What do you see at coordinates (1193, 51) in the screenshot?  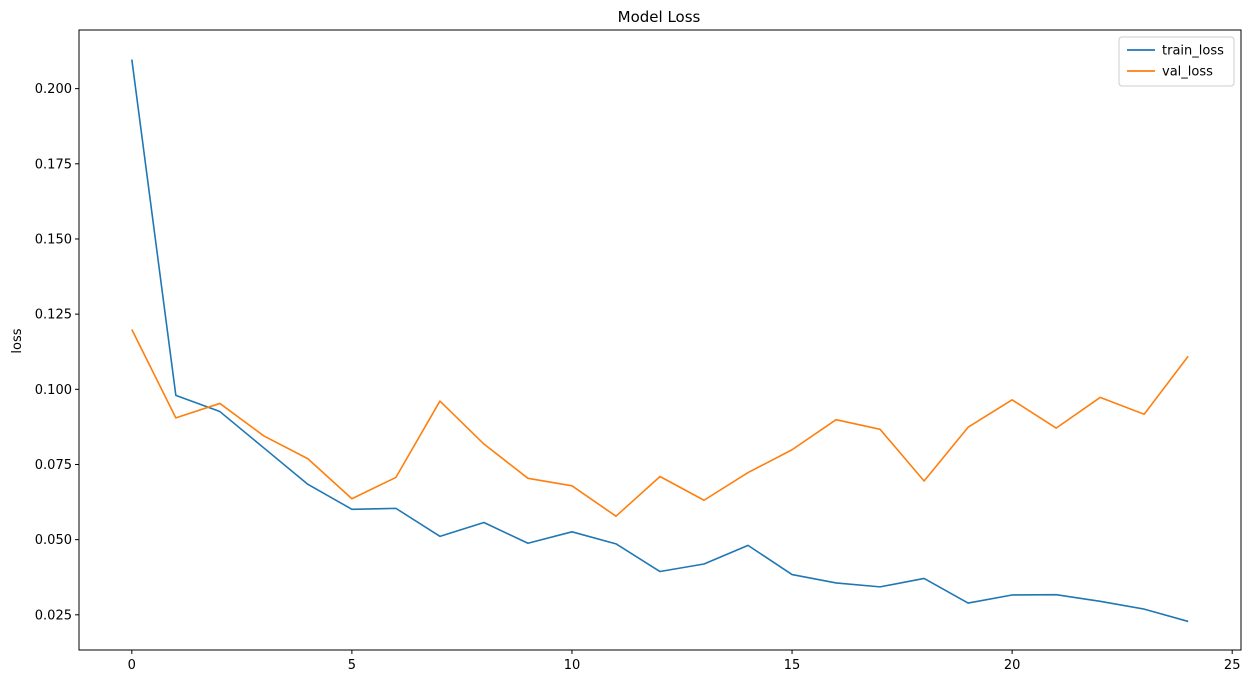 I see `legend-label-train-loss: train_loss` at bounding box center [1193, 51].